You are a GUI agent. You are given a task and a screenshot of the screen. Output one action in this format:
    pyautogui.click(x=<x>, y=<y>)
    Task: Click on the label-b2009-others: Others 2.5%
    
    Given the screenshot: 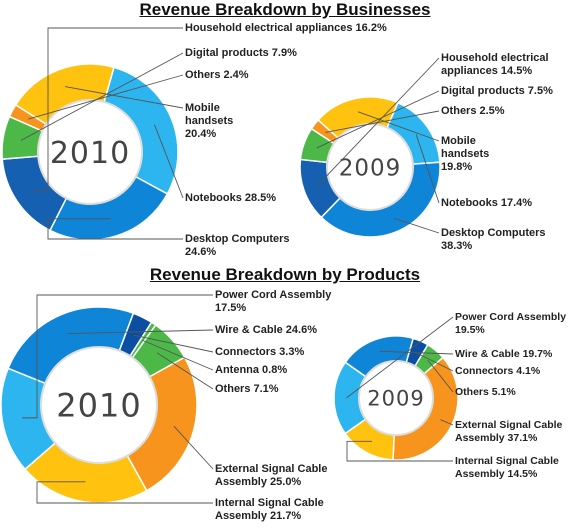 What is the action you would take?
    pyautogui.click(x=473, y=111)
    